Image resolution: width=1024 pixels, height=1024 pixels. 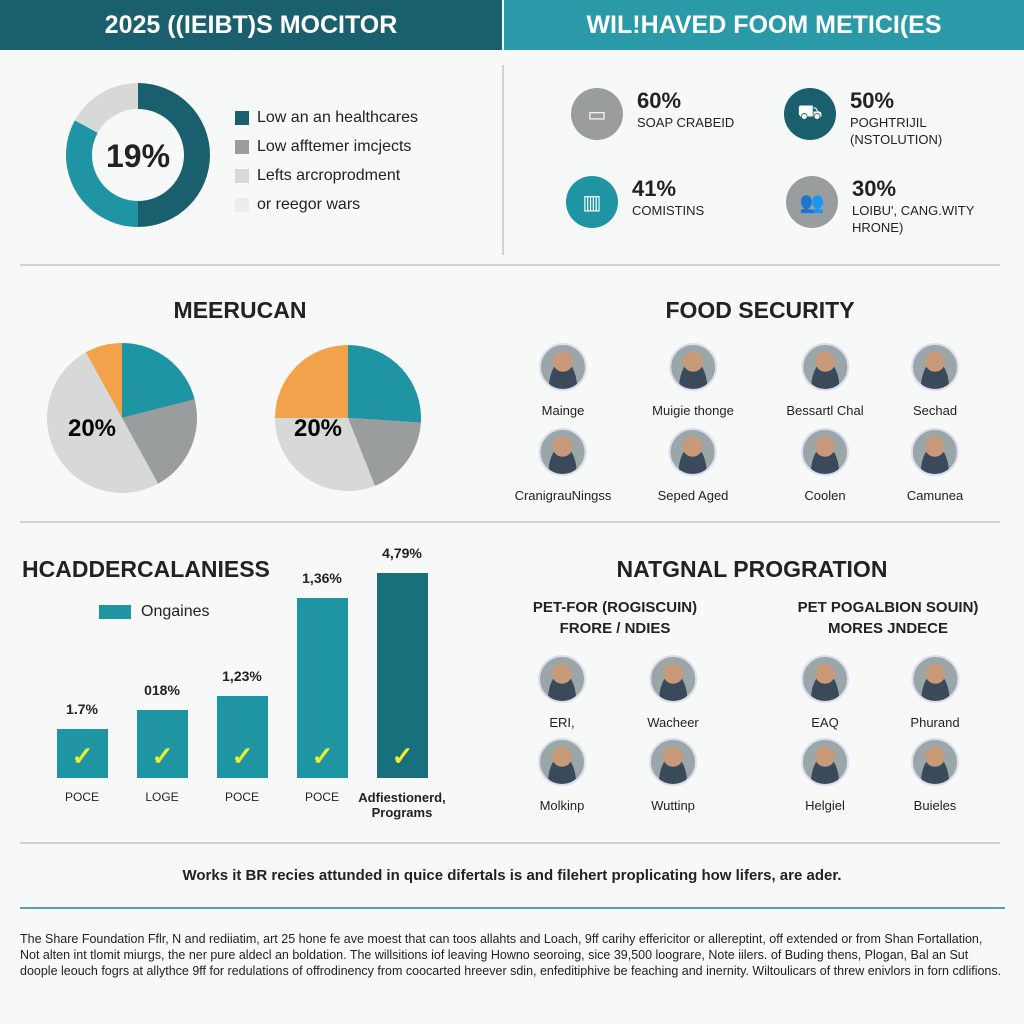 What do you see at coordinates (510, 843) in the screenshot?
I see `divider` at bounding box center [510, 843].